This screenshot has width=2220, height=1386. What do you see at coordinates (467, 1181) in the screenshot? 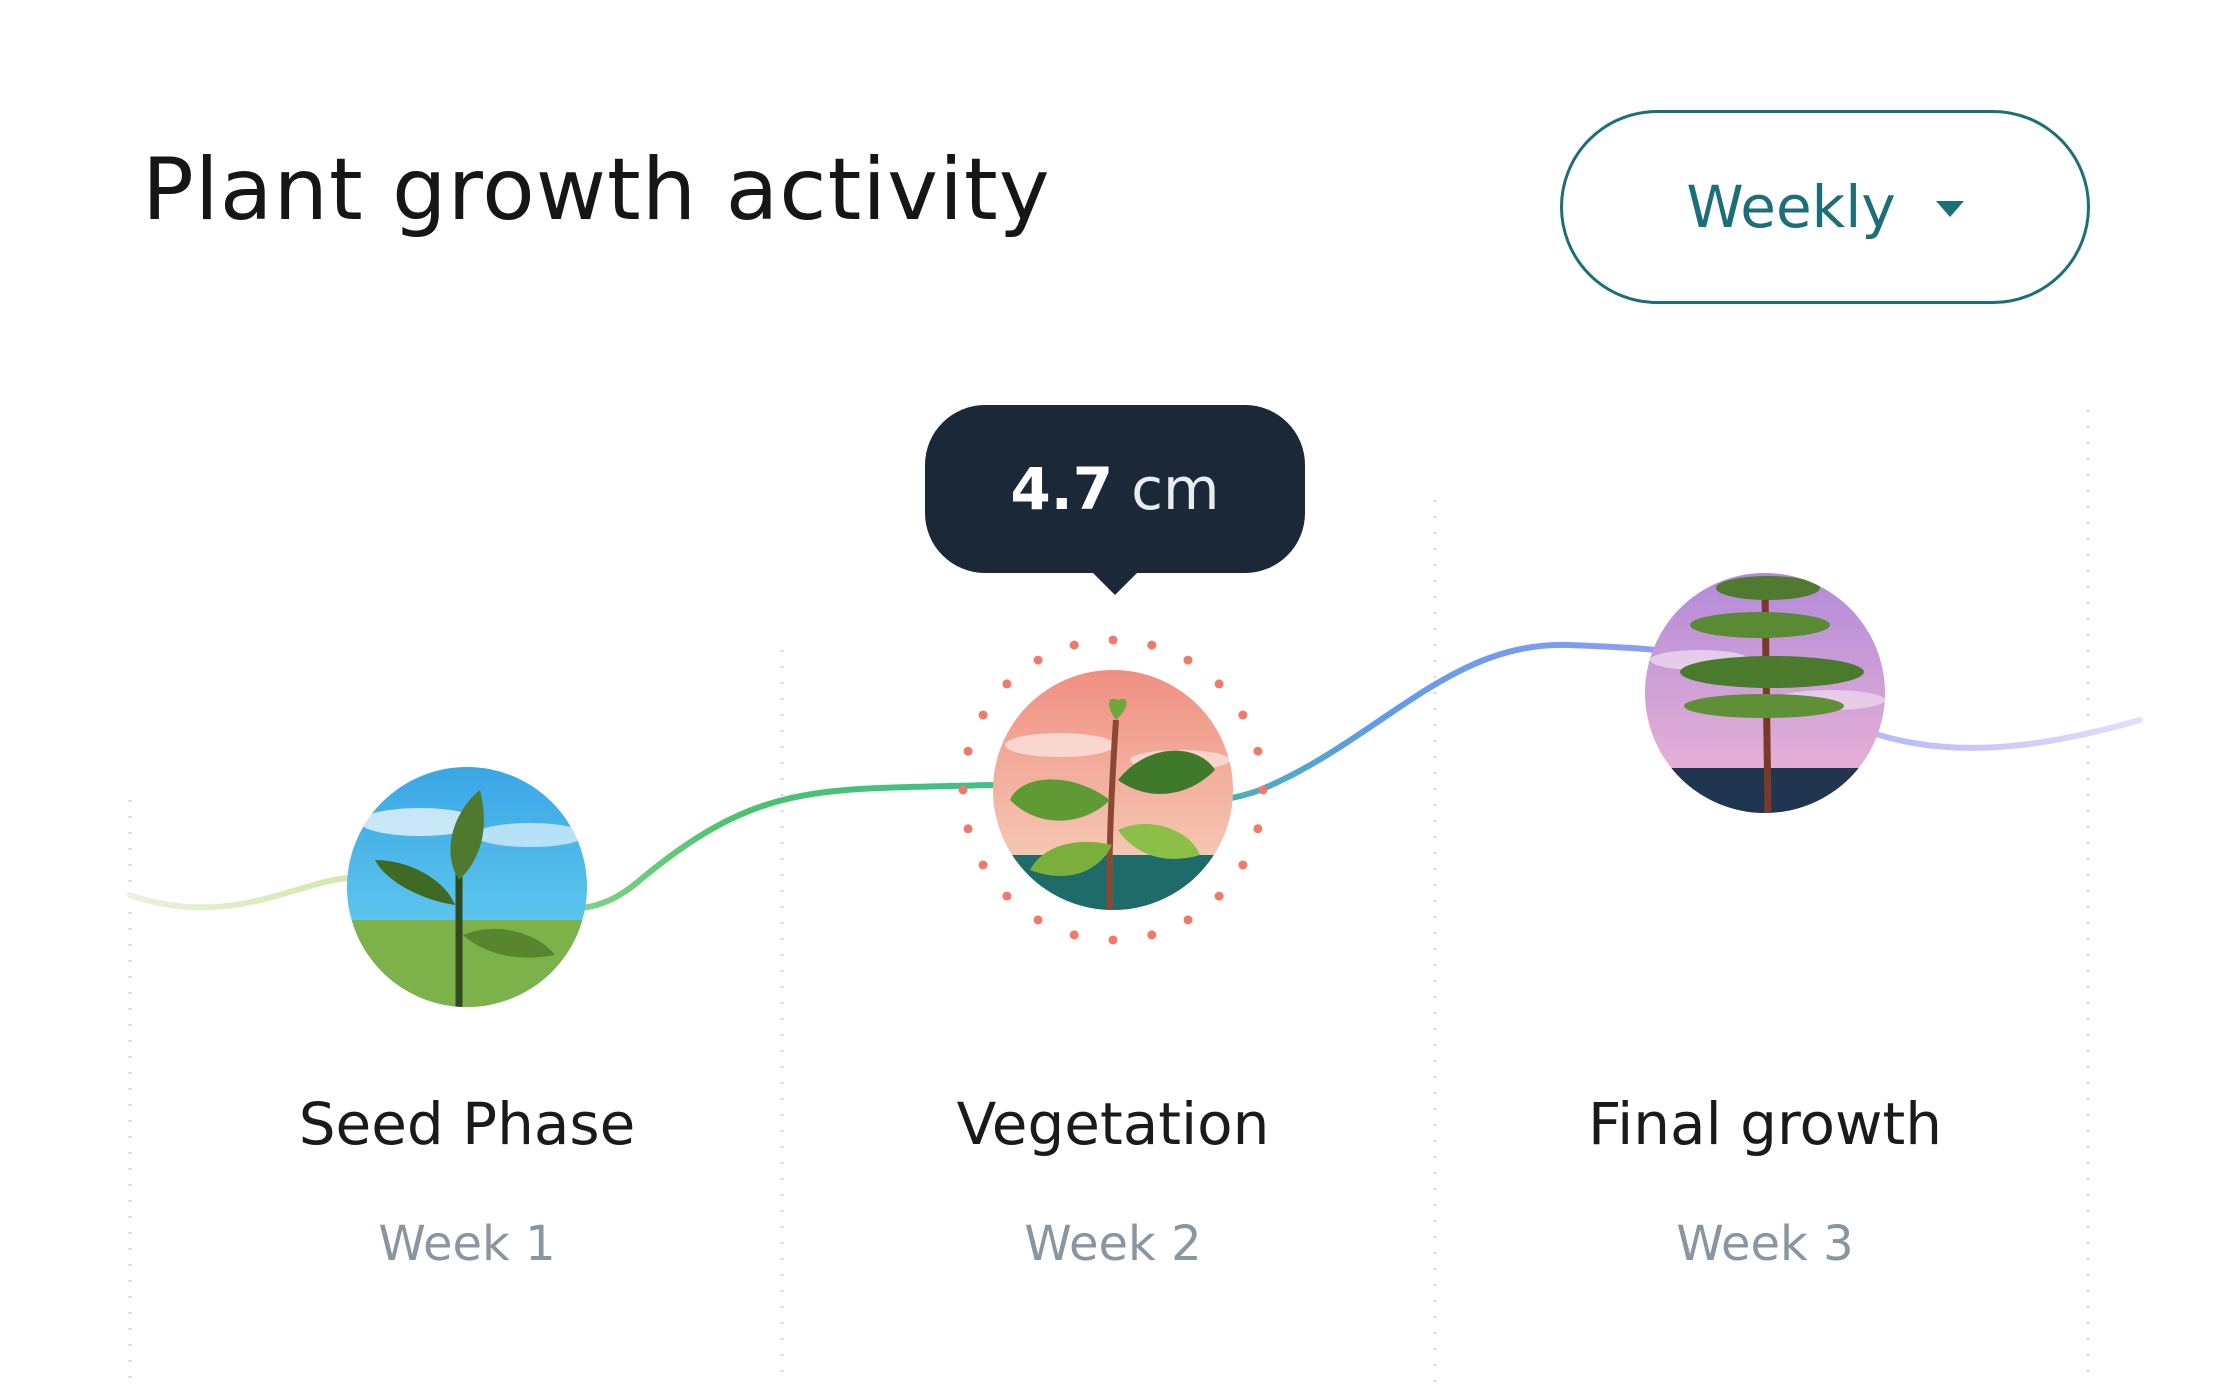
I see `stage-seed-phase: Seed Phase Week 1` at bounding box center [467, 1181].